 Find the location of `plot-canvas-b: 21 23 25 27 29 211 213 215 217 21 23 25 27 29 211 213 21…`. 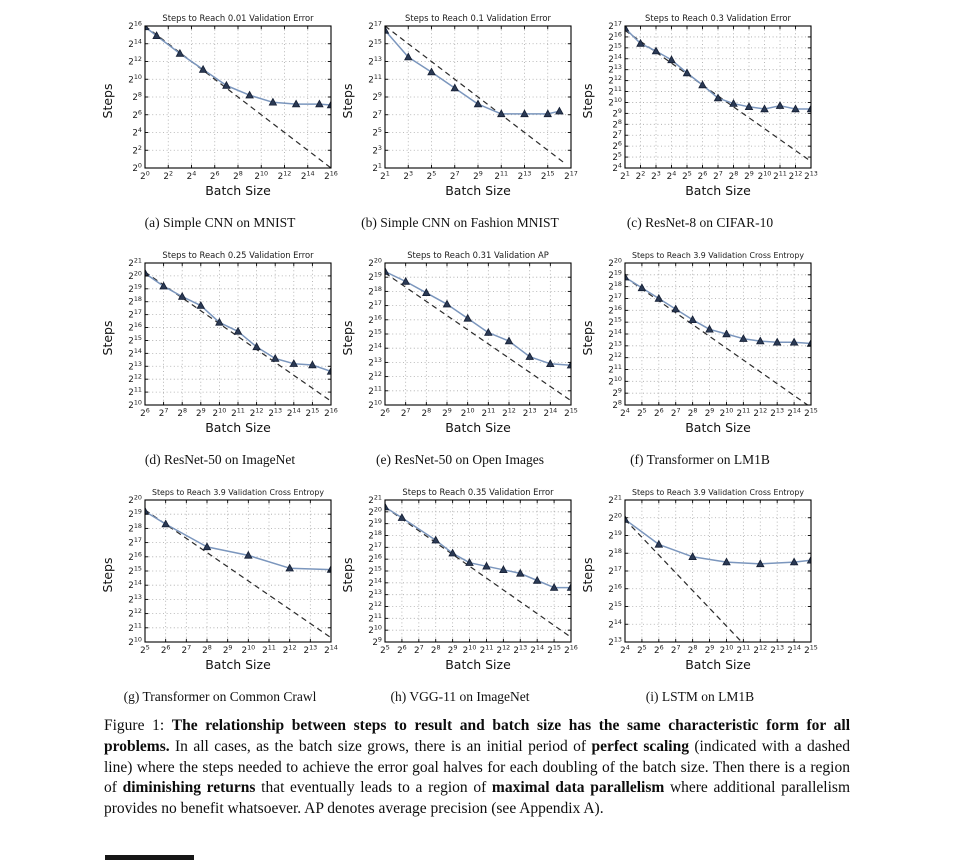

plot-canvas-b: 21 23 25 27 29 211 213 215 217 21 23 25 27 29 211 213 21… is located at coordinates (459, 105).